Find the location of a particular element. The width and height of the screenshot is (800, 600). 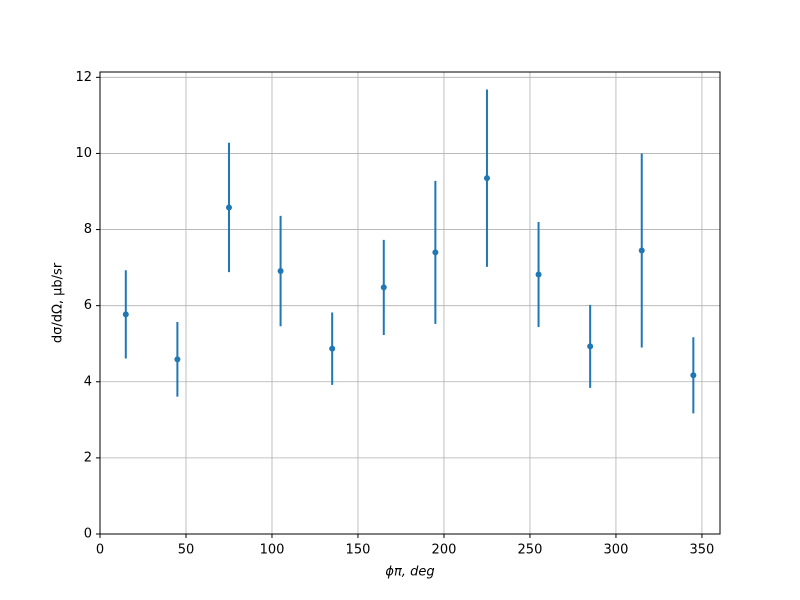

y-tick-label: 0 is located at coordinates (88, 534).